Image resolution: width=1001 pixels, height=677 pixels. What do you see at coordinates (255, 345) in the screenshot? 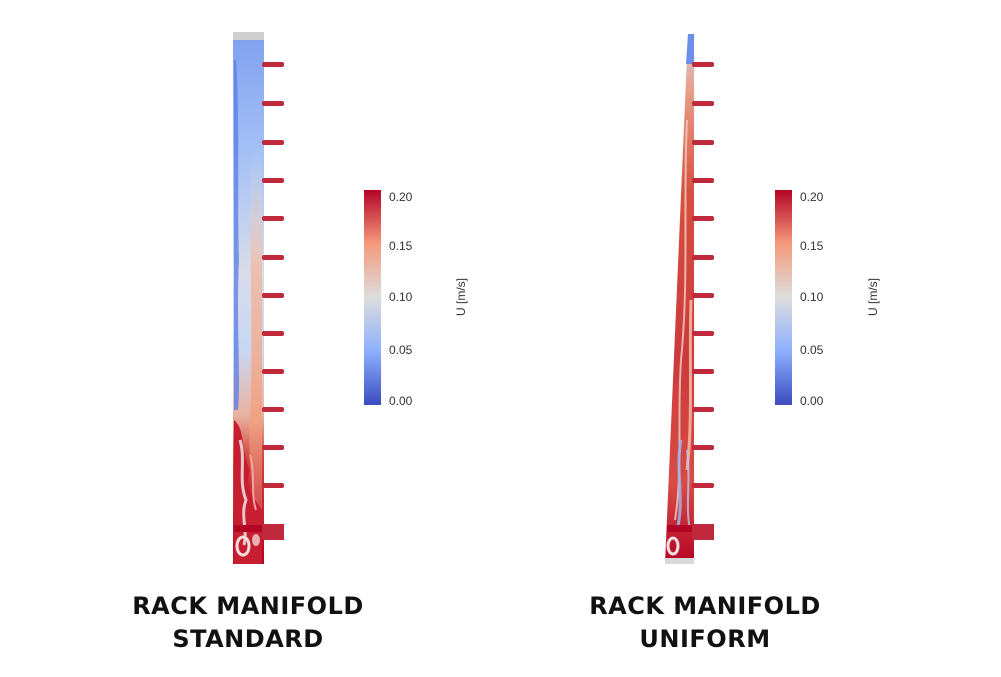
I see `core-flow` at bounding box center [255, 345].